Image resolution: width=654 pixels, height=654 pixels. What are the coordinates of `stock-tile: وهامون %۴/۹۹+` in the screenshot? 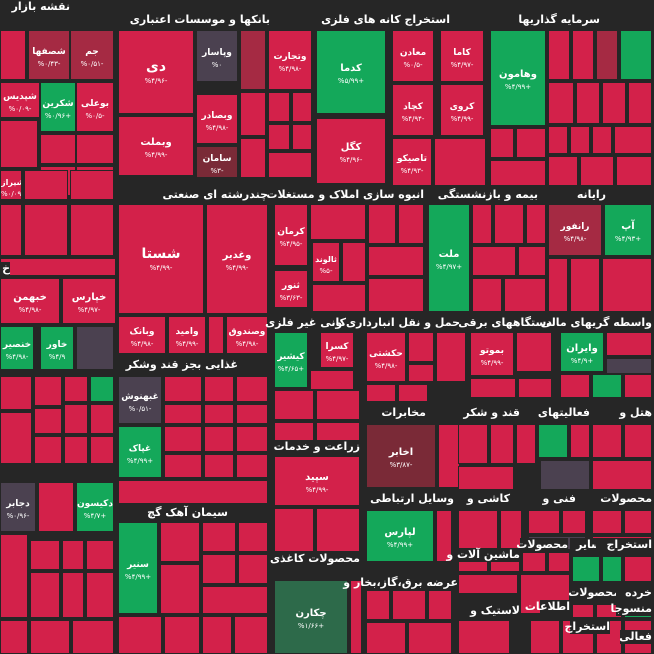 It's located at (518, 78).